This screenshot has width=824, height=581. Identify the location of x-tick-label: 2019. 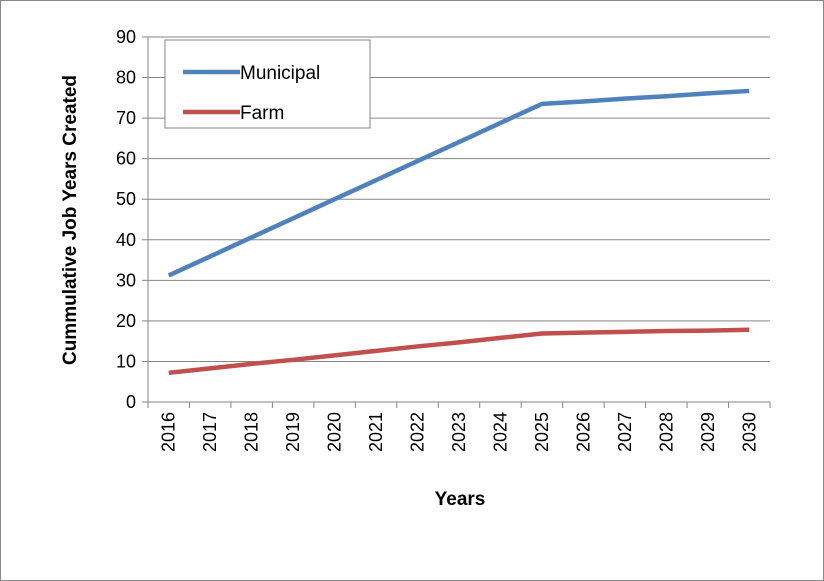
(293, 432).